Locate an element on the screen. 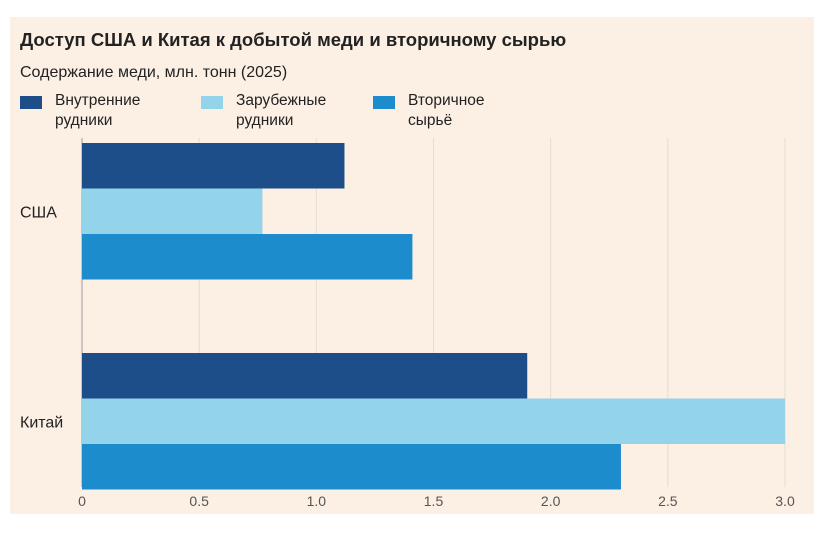 The height and width of the screenshot is (542, 835). x-tick-label: 1.5 is located at coordinates (434, 501).